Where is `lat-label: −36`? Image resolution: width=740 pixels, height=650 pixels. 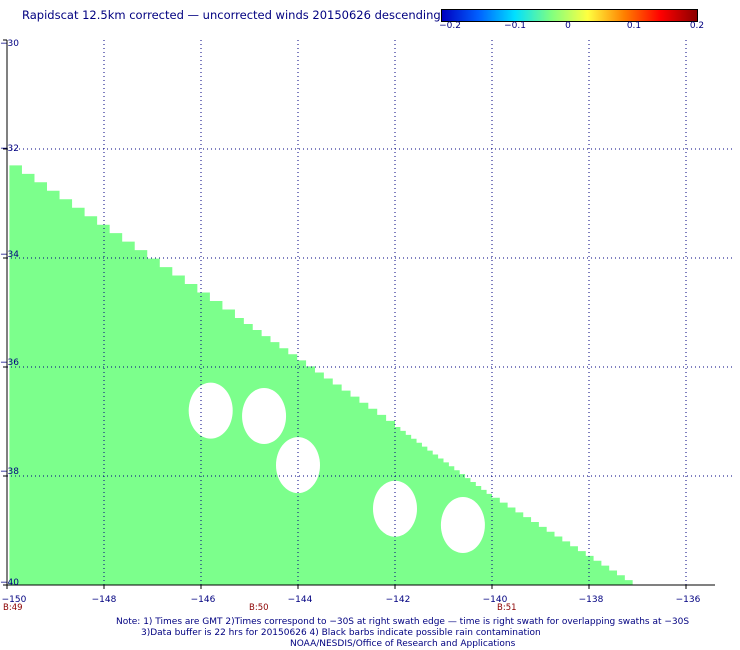 lat-label: −36 is located at coordinates (9, 363).